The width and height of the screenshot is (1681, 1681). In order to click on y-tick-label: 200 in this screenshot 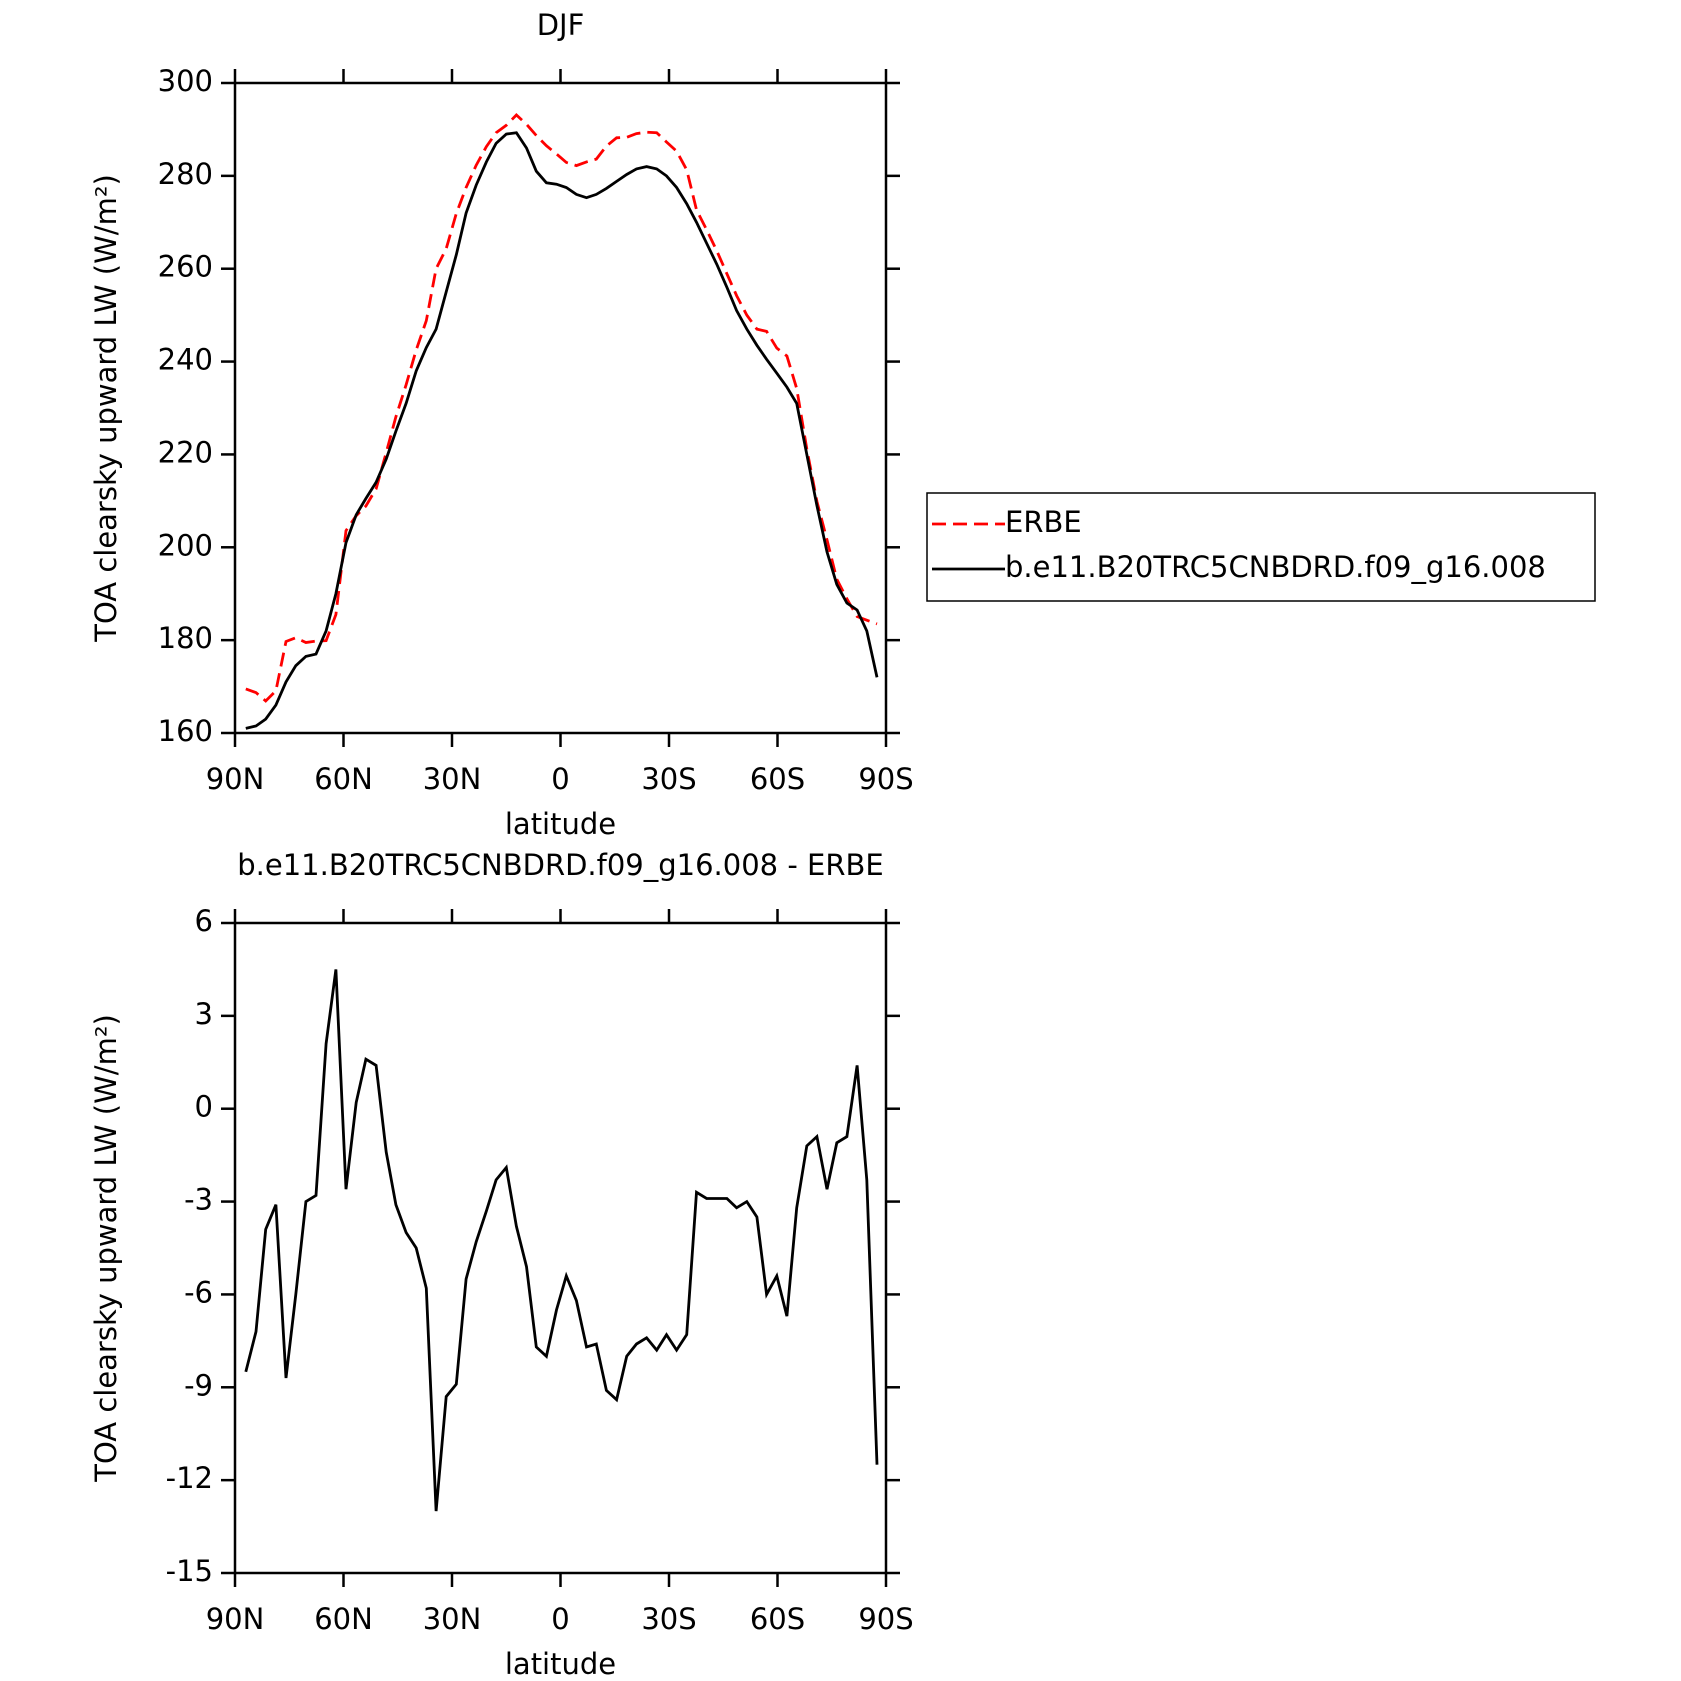, I will do `click(185, 545)`.